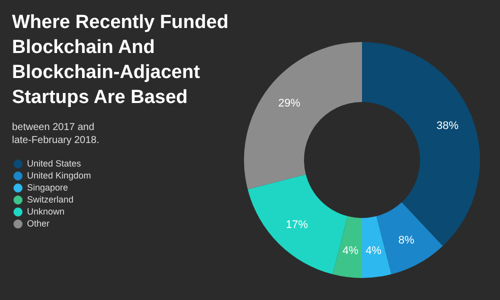 This screenshot has height=300, width=500. Describe the element at coordinates (56, 134) in the screenshot. I see `text: between 2017 and late-February 2018.` at that location.